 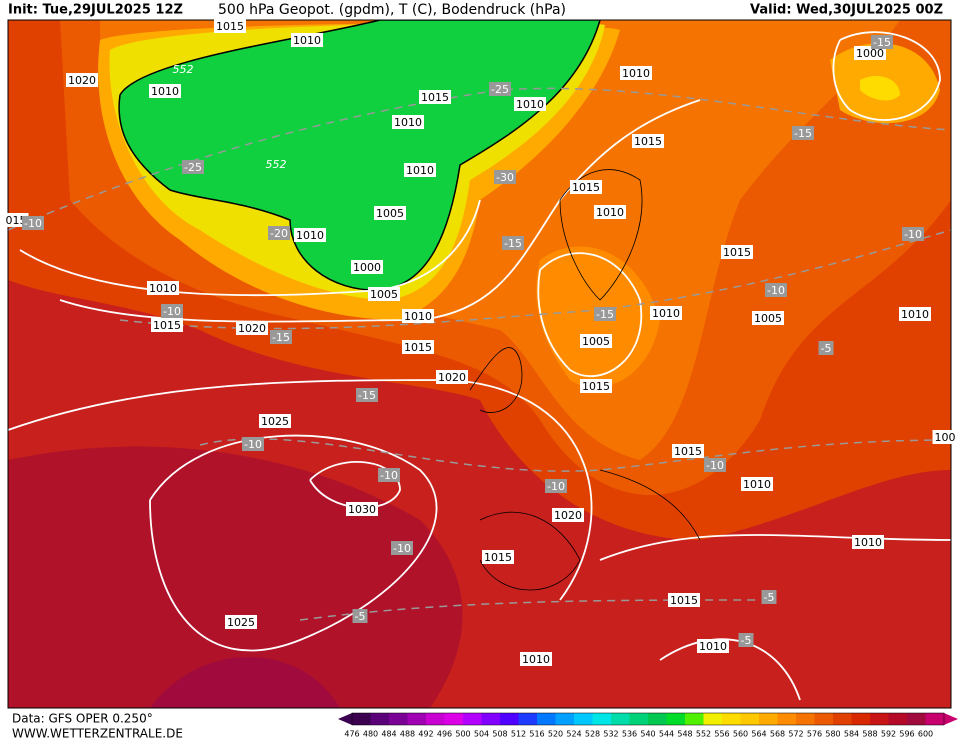 I want to click on isobar-label: 1025, so click(x=241, y=622).